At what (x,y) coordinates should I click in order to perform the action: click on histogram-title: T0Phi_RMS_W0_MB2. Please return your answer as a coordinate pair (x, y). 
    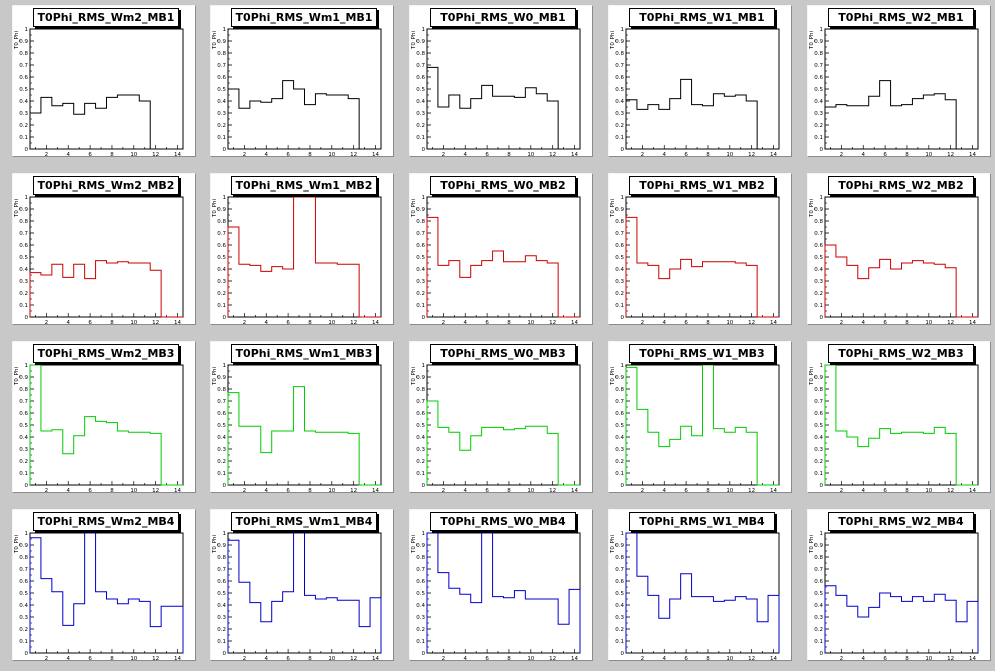
    Looking at the image, I should click on (503, 185).